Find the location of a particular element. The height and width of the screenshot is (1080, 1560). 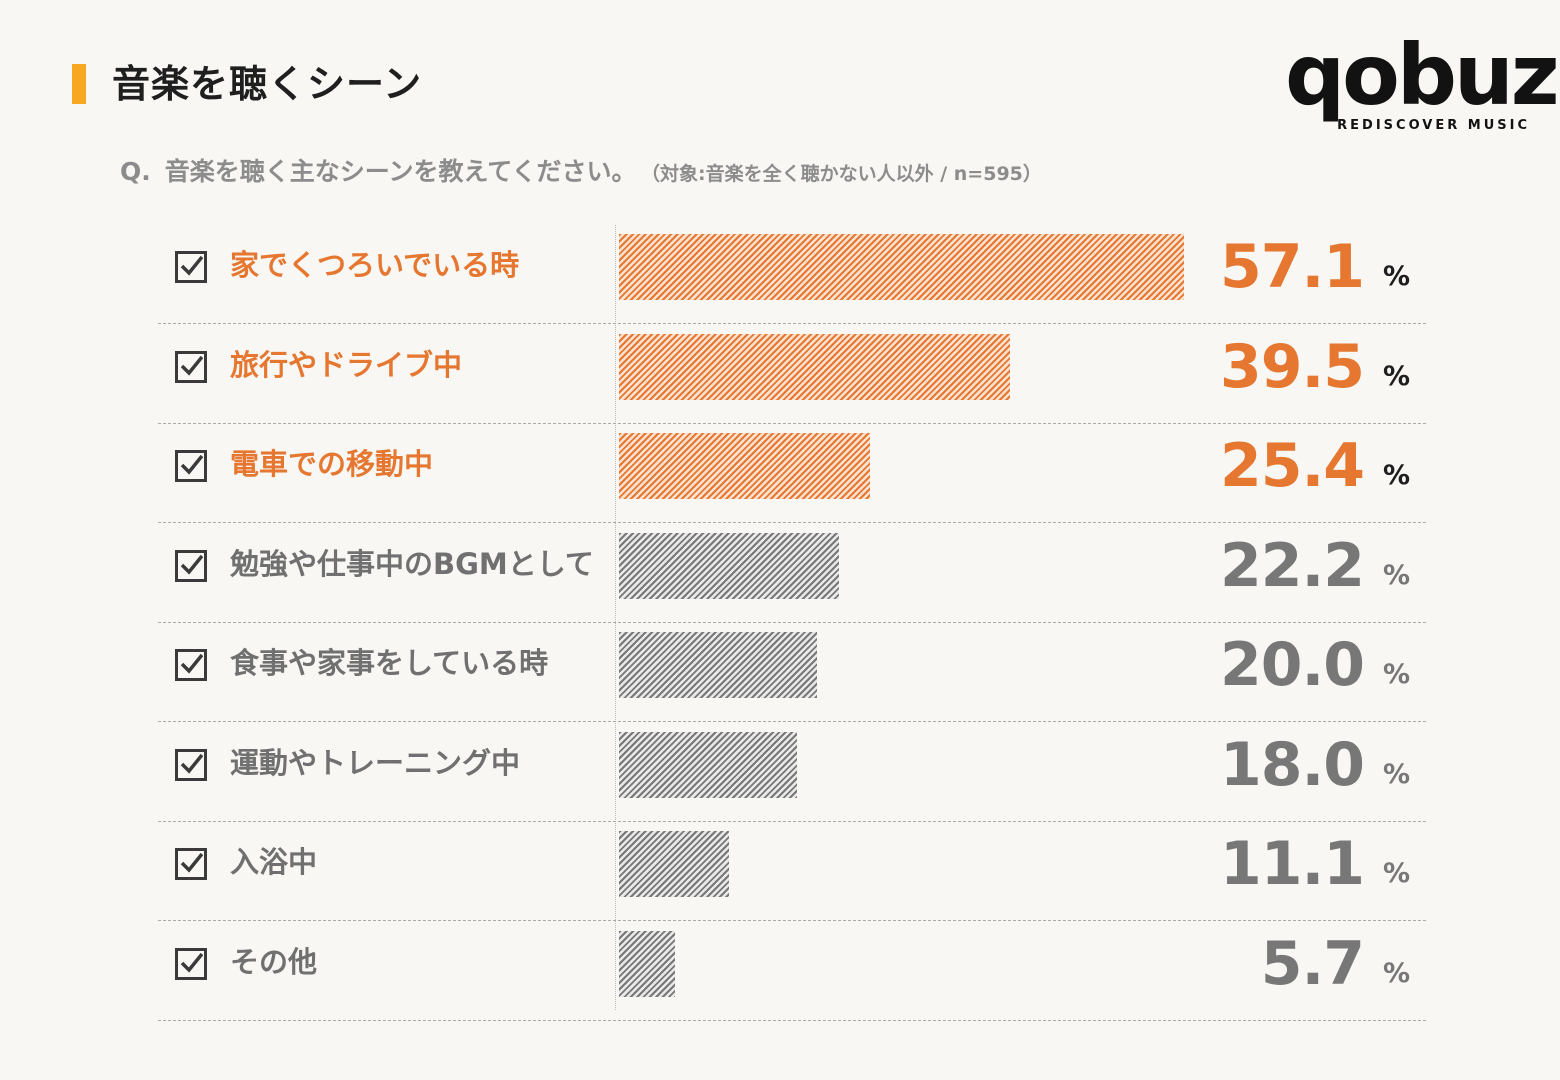

category-label: その他 is located at coordinates (274, 961).